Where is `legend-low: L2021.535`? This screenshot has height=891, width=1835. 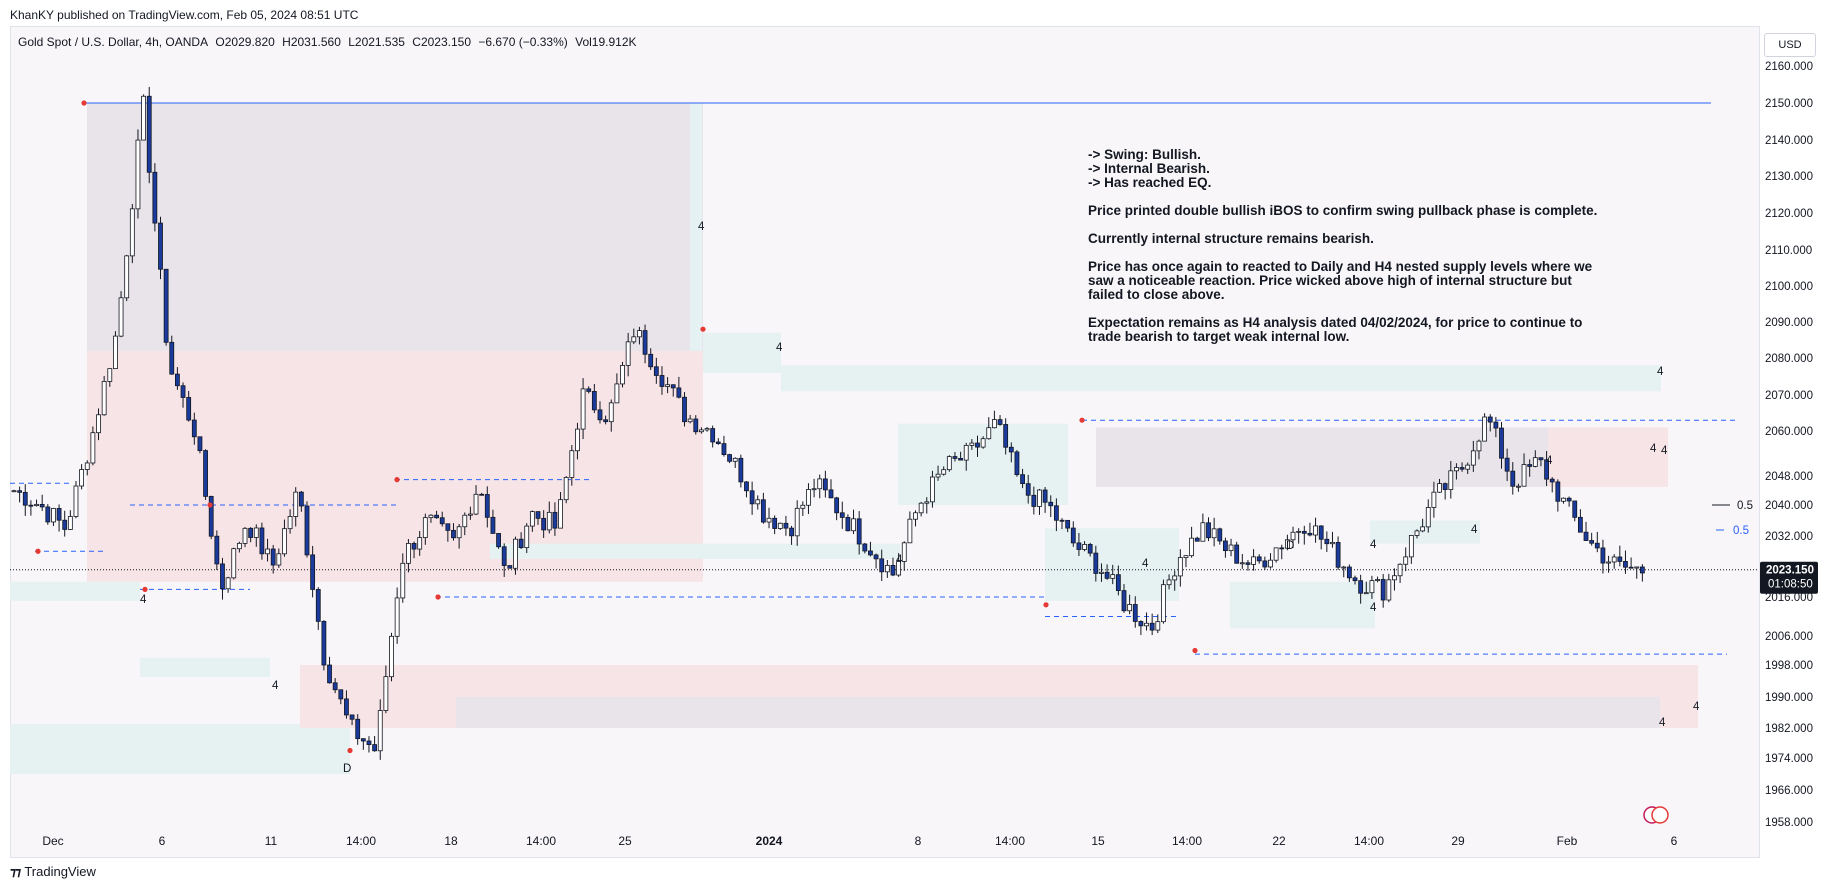 legend-low: L2021.535 is located at coordinates (376, 42).